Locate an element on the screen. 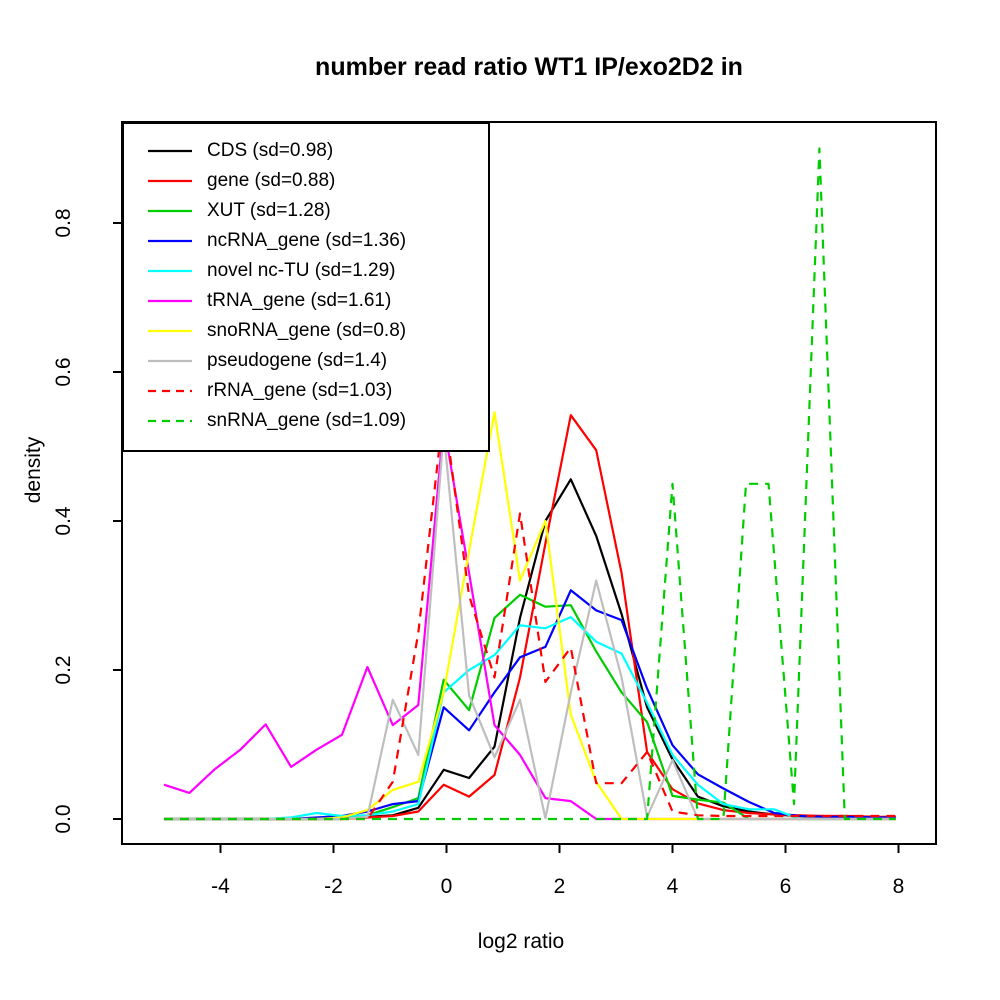 The image size is (1000, 1000). legend-item-tRNA-gene: tRNA_gene (sd=1.61) is located at coordinates (306, 301).